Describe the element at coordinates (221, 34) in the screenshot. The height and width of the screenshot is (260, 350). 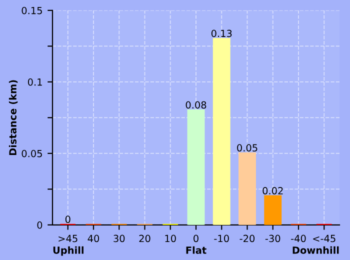
I see `data-label: 0.13` at that location.